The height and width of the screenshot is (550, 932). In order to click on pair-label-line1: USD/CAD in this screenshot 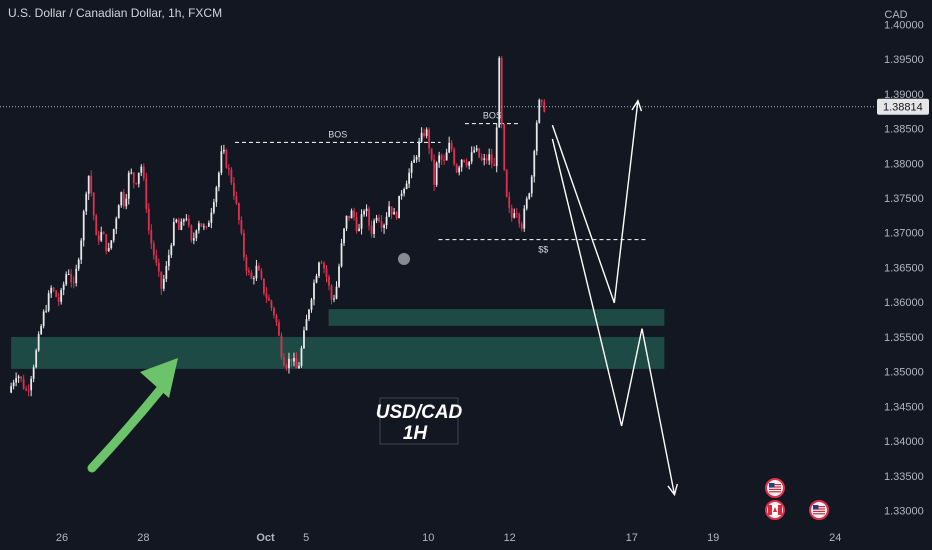, I will do `click(419, 412)`.